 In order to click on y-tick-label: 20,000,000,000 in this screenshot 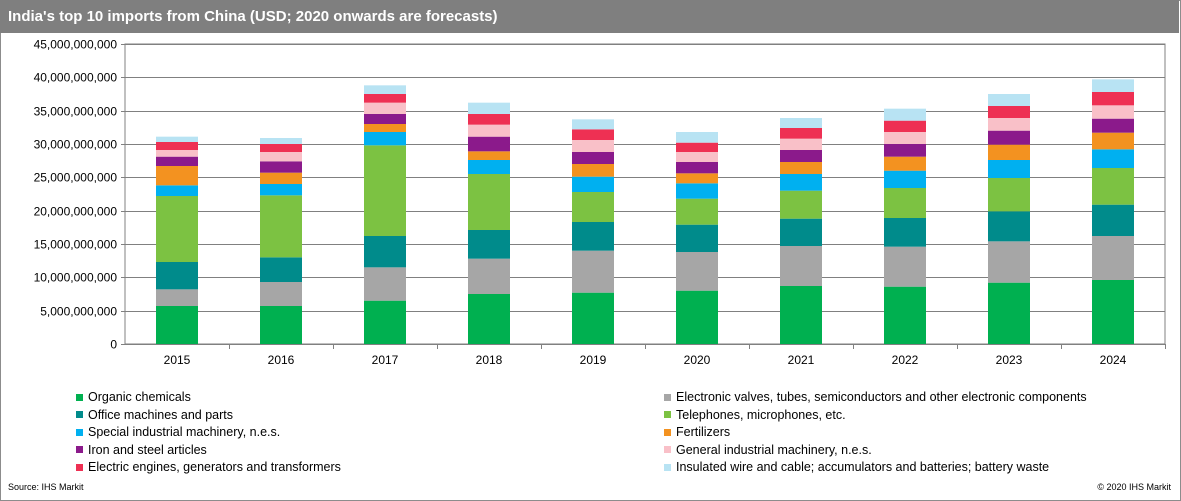, I will do `click(76, 212)`.